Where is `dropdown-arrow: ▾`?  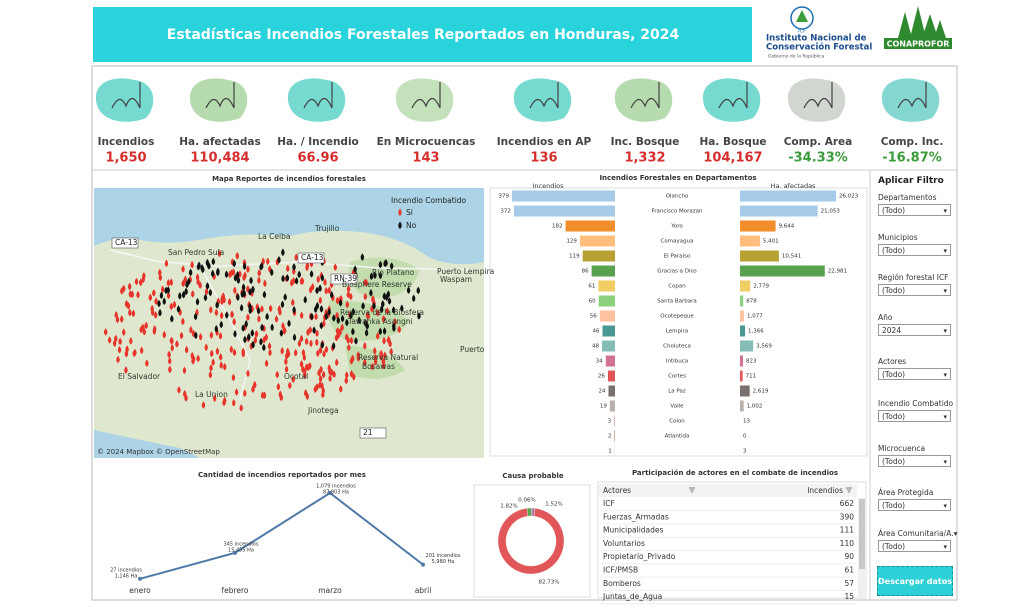
dropdown-arrow: ▾ is located at coordinates (945, 211).